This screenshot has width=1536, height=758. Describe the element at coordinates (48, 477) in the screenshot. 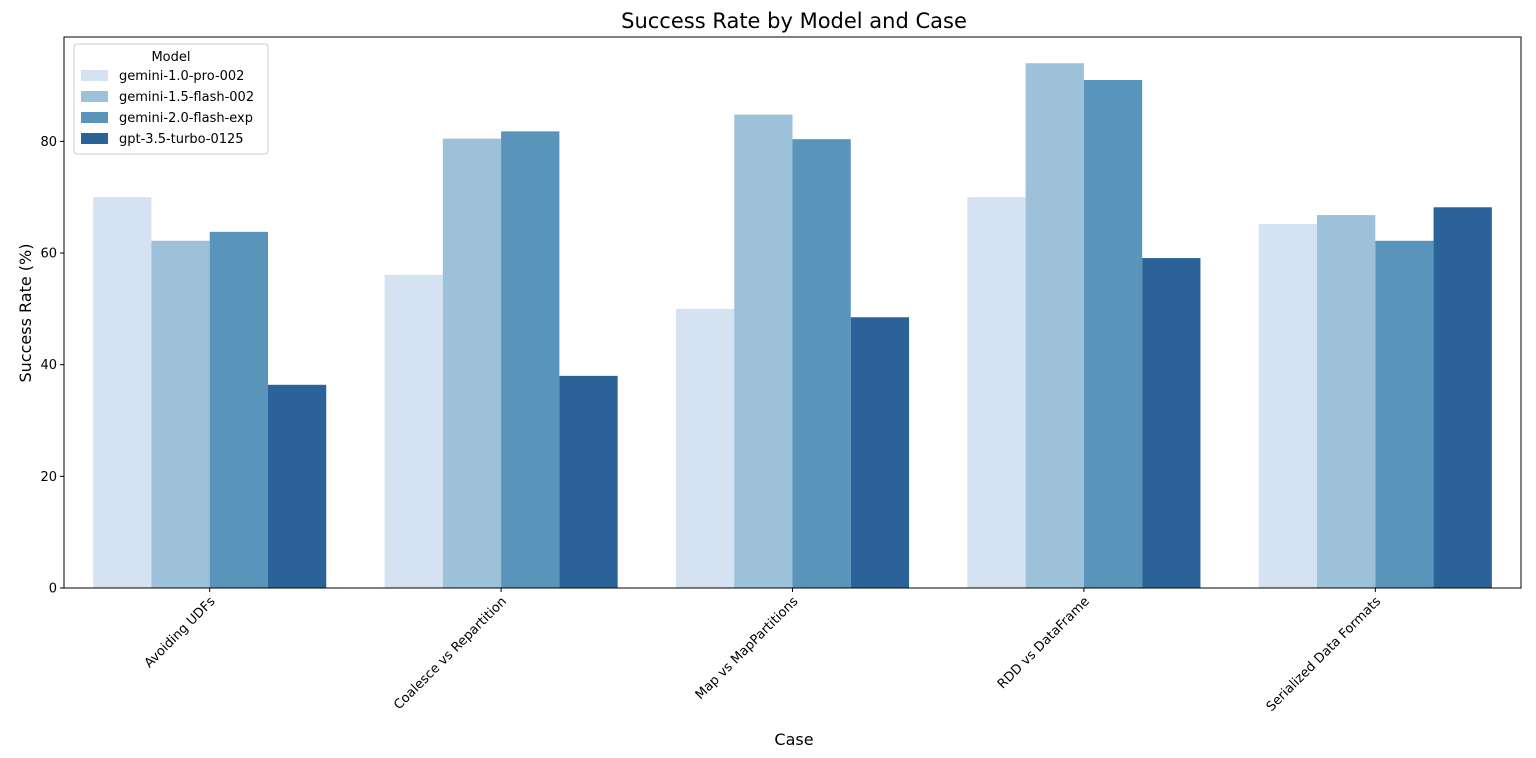

I see `y-tick-label: 20` at that location.